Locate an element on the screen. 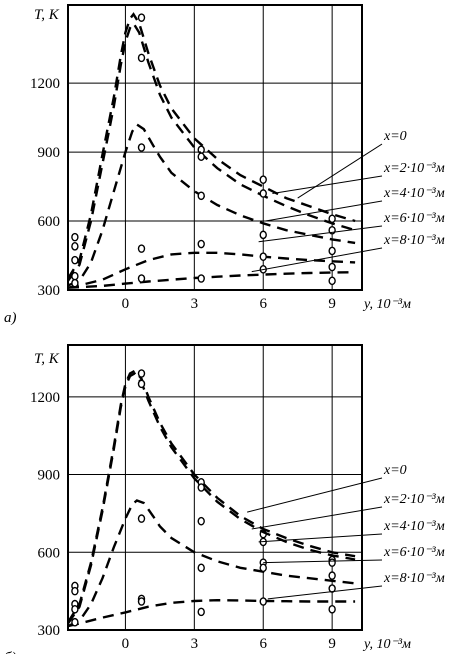 The image size is (465, 654). panel-label: б) is located at coordinates (10, 652).